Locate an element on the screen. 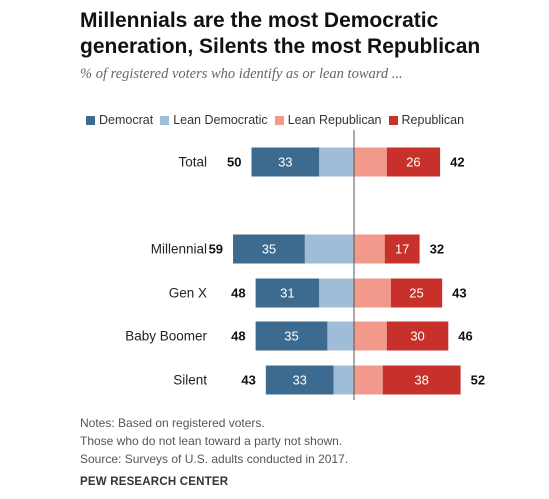 The height and width of the screenshot is (499, 549). legend-item-democrat: Democrat is located at coordinates (119, 120).